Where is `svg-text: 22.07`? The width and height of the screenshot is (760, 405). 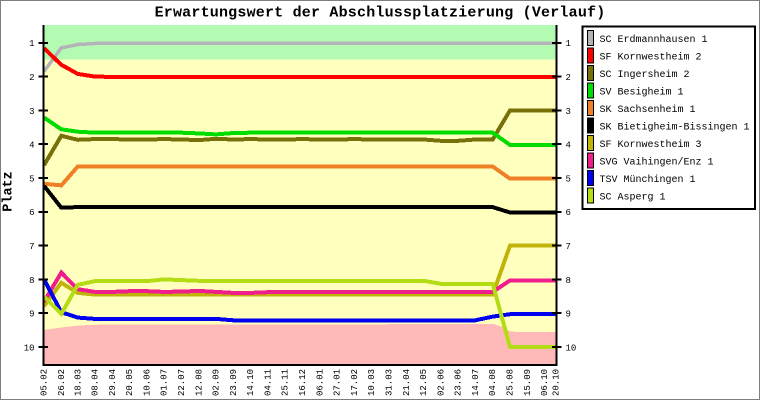
svg-text: 22.07 is located at coordinates (182, 382).